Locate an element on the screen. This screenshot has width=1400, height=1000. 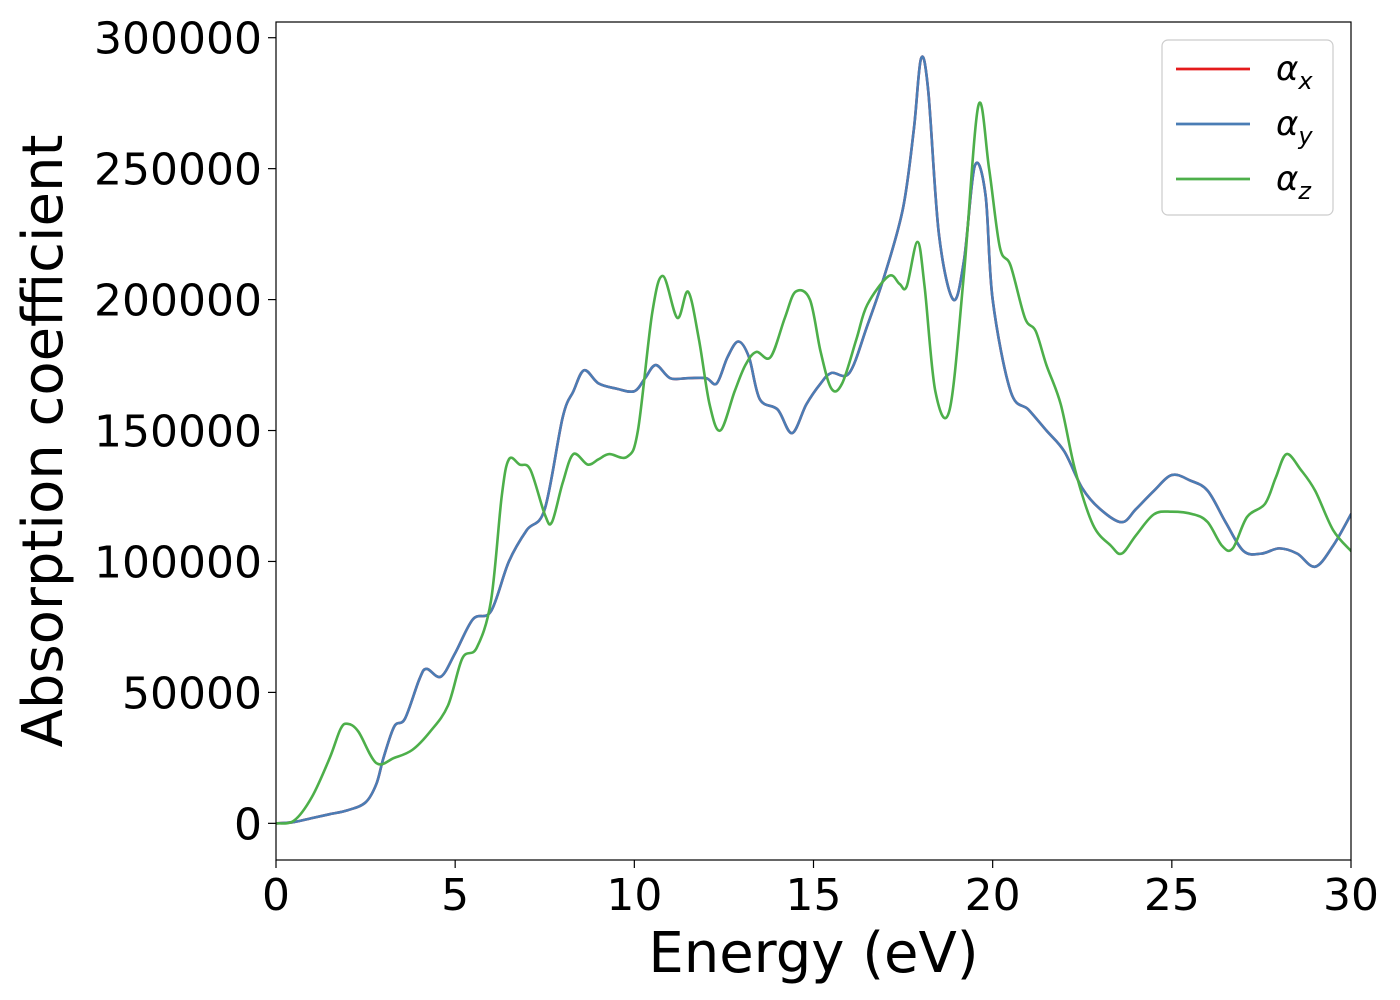
x-tick-label: 0 is located at coordinates (276, 895).